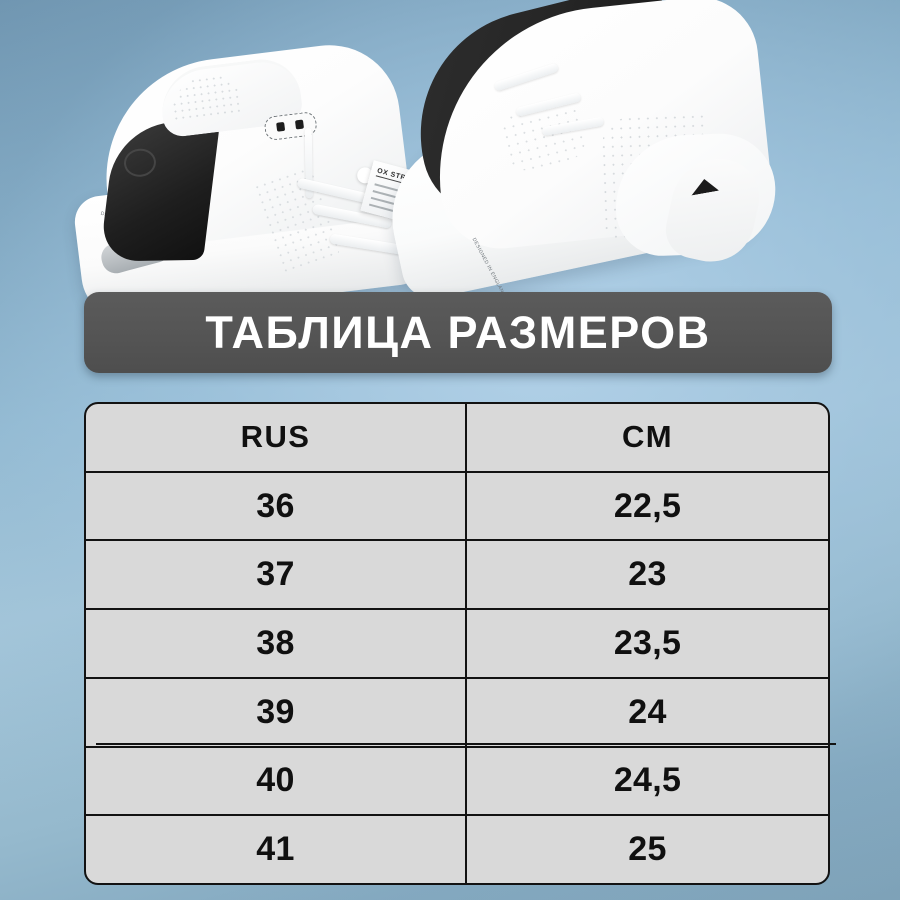 The height and width of the screenshot is (900, 900). What do you see at coordinates (276, 781) in the screenshot?
I see `cell-rus: 40` at bounding box center [276, 781].